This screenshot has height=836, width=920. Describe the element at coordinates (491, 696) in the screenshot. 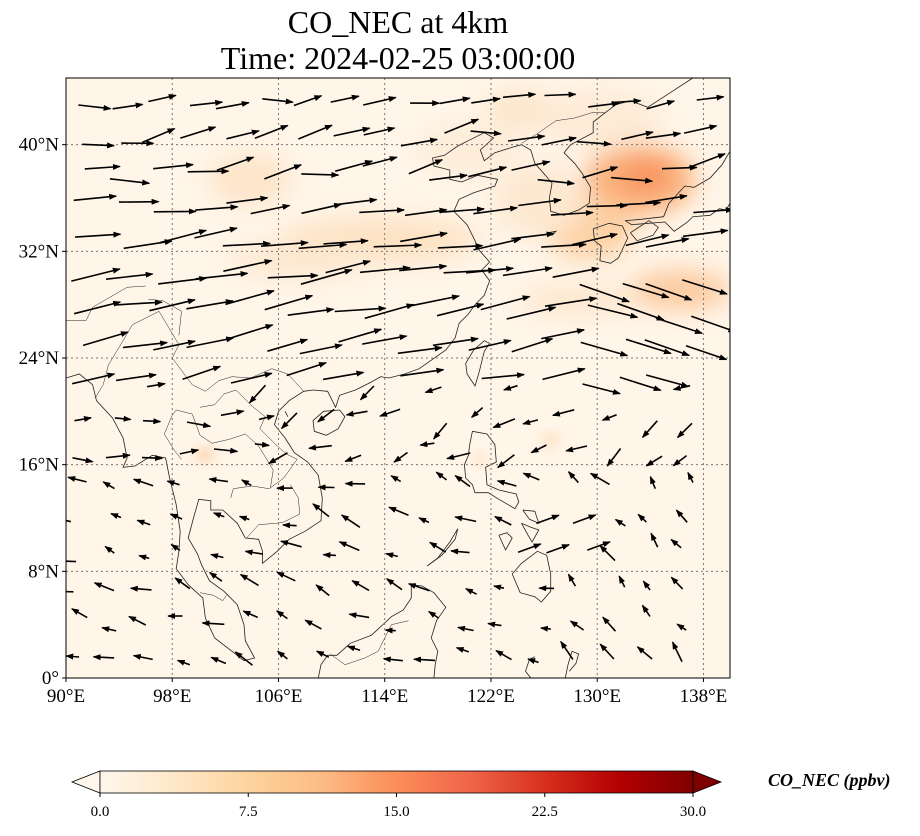

I see `lon-tick-label: 122°E` at that location.